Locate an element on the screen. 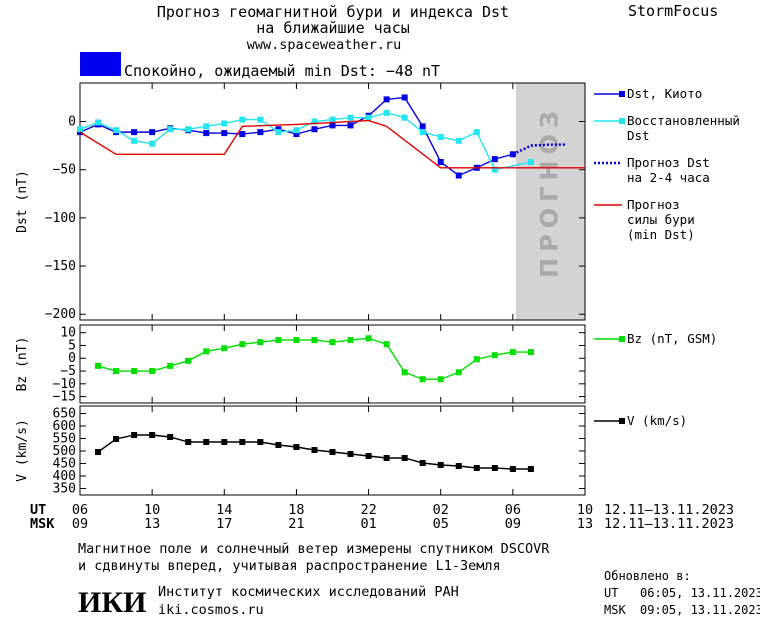 The image size is (760, 620). msk-range: 12.11–13.11.2023 is located at coordinates (669, 524).